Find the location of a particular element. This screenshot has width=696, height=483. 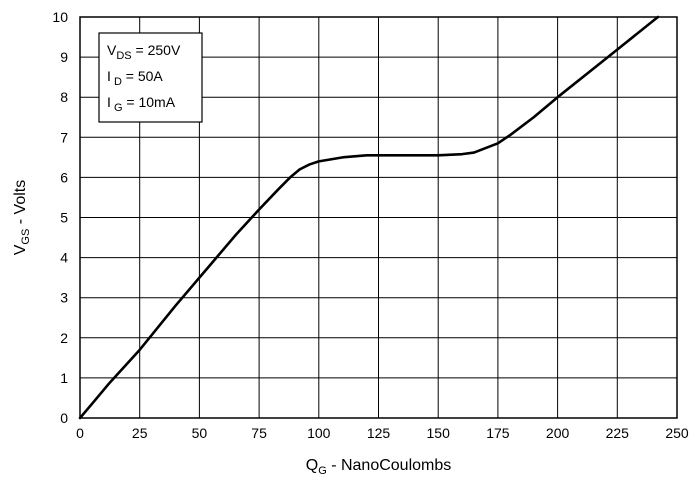

y-tick-label-5: 5 is located at coordinates (64, 218).